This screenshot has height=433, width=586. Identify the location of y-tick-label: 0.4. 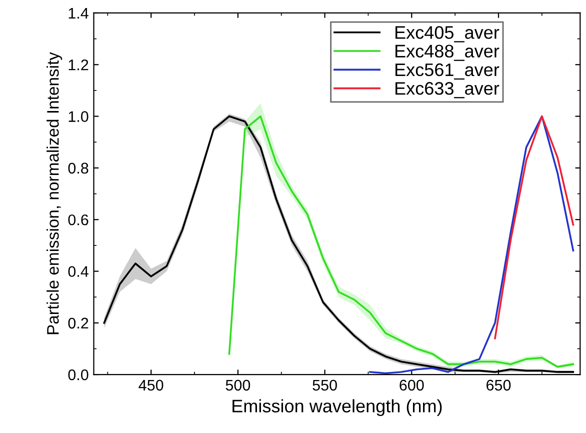
(78, 271).